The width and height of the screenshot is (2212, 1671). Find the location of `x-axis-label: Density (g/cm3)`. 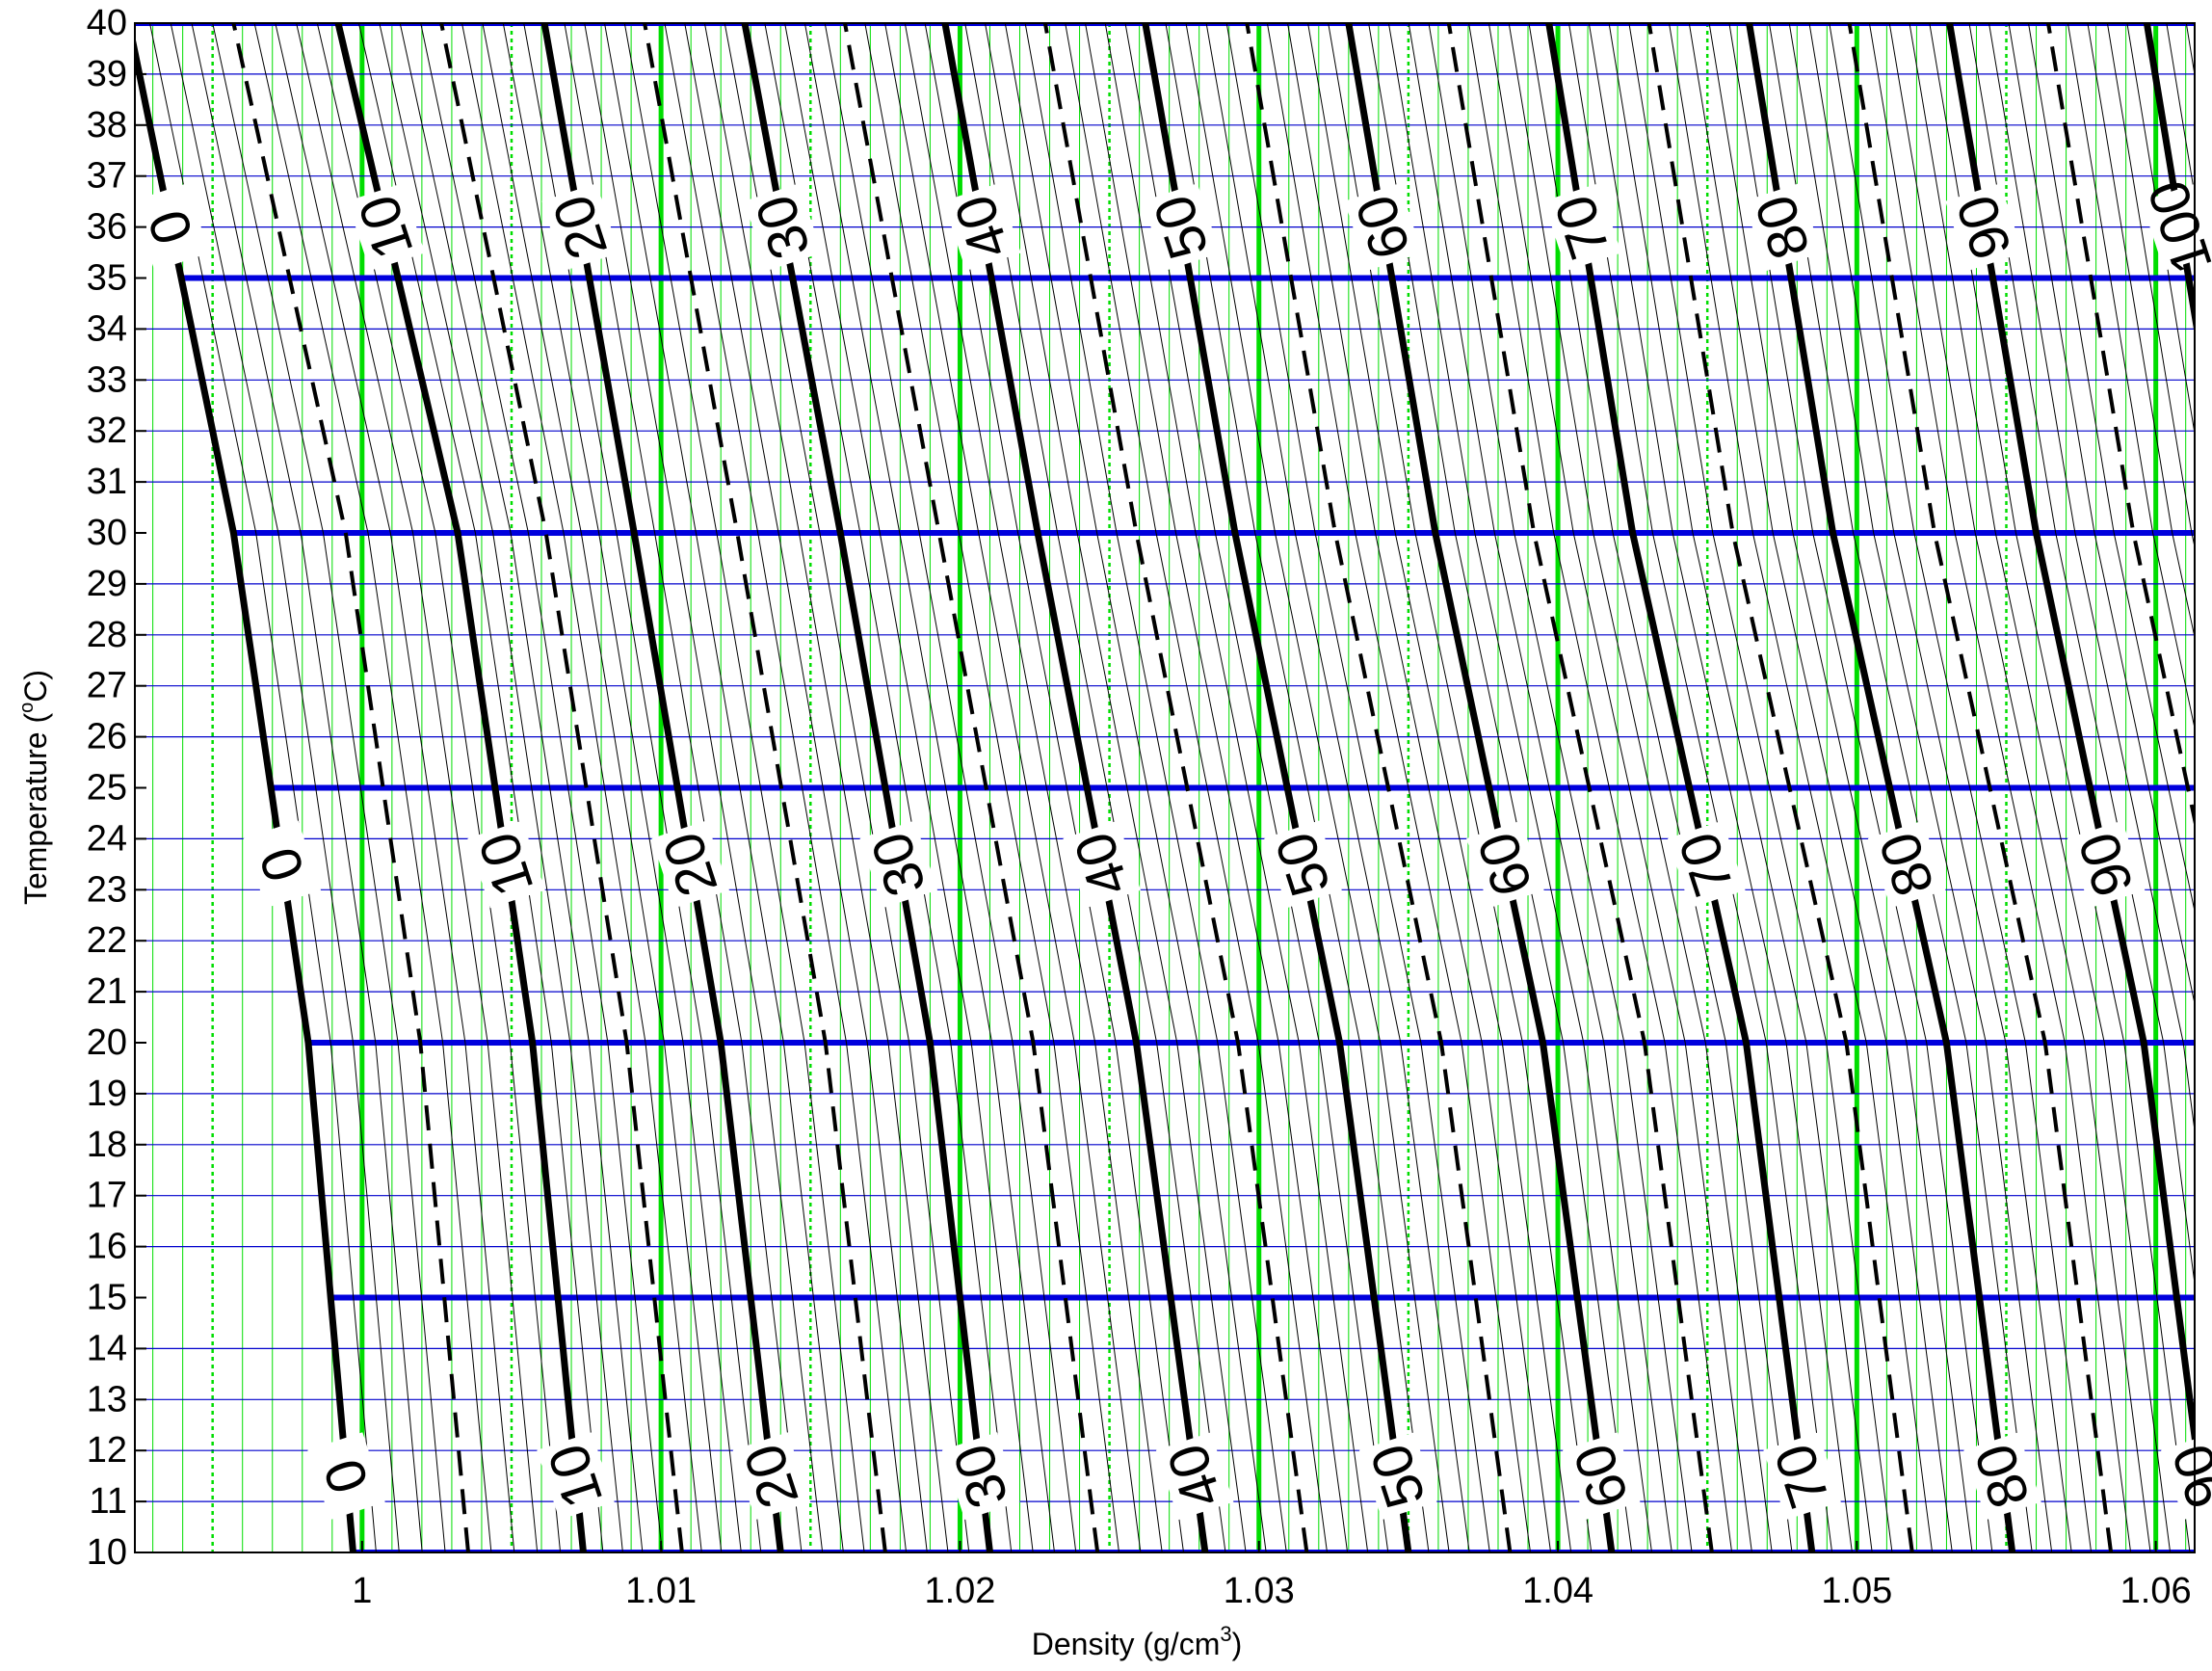

x-axis-label: Density (g/cm3) is located at coordinates (1137, 1641).